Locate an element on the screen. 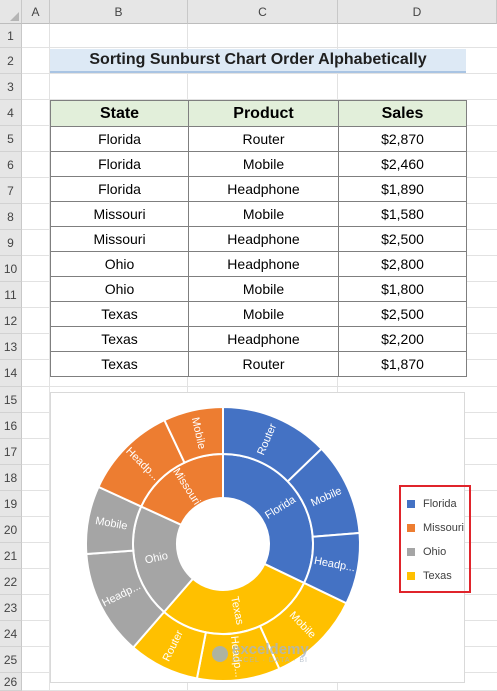 The width and height of the screenshot is (497, 691). legend-label: Missouri is located at coordinates (443, 528).